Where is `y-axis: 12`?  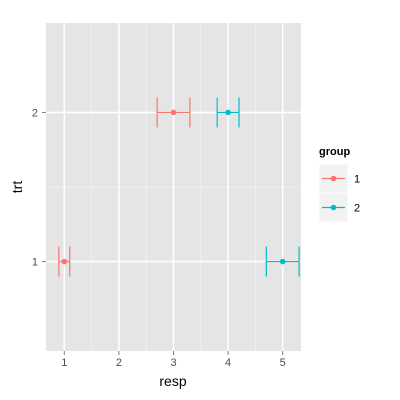
y-axis: 12 is located at coordinates (39, 188).